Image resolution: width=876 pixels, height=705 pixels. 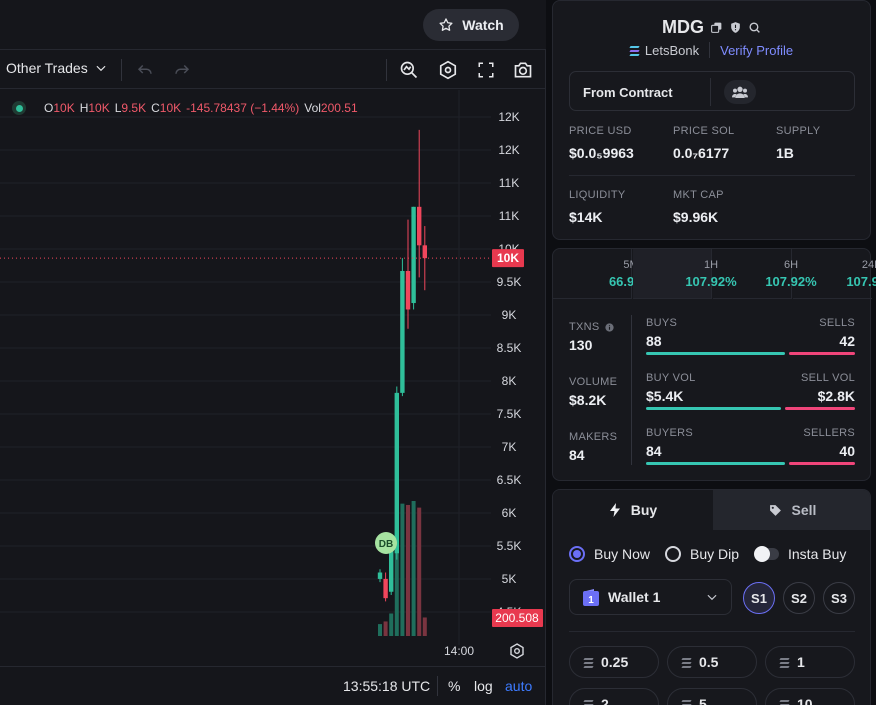 What do you see at coordinates (145, 70) in the screenshot?
I see `undo-icon` at bounding box center [145, 70].